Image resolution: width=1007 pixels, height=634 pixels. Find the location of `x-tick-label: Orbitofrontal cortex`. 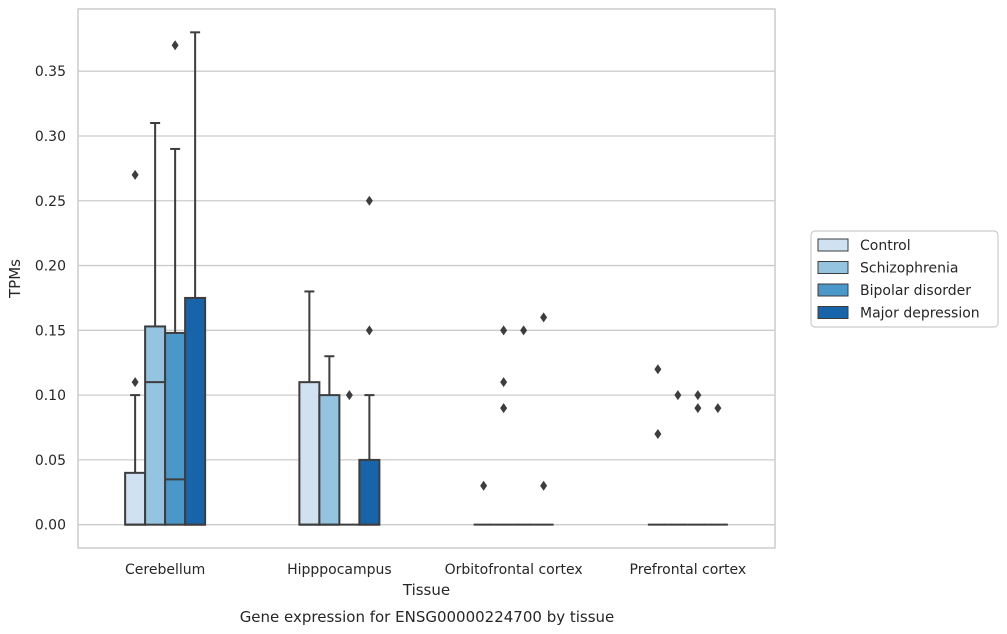

x-tick-label: Orbitofrontal cortex is located at coordinates (514, 570).